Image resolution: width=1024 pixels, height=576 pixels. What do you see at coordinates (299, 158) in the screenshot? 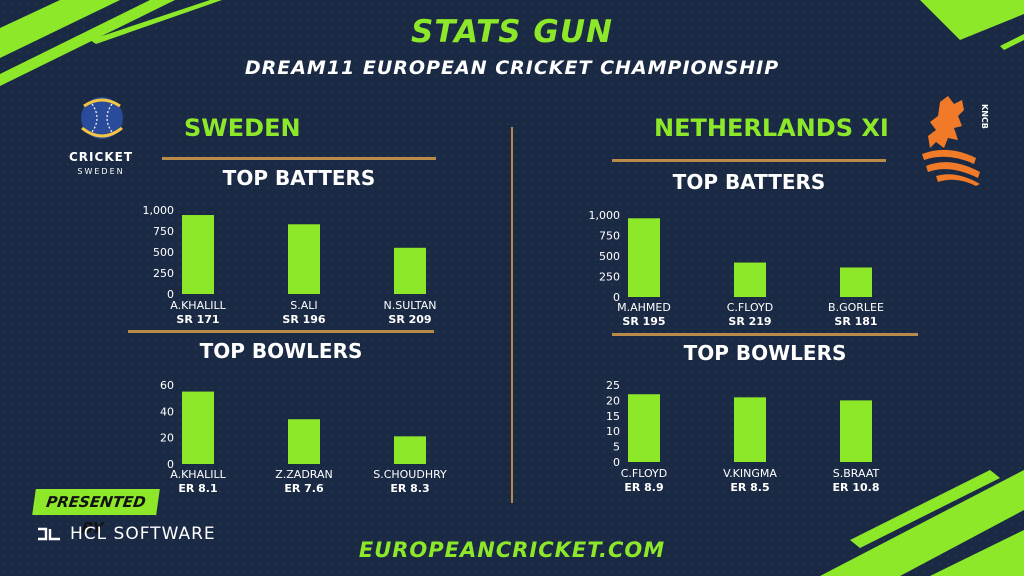
I see `rule-left-top` at bounding box center [299, 158].